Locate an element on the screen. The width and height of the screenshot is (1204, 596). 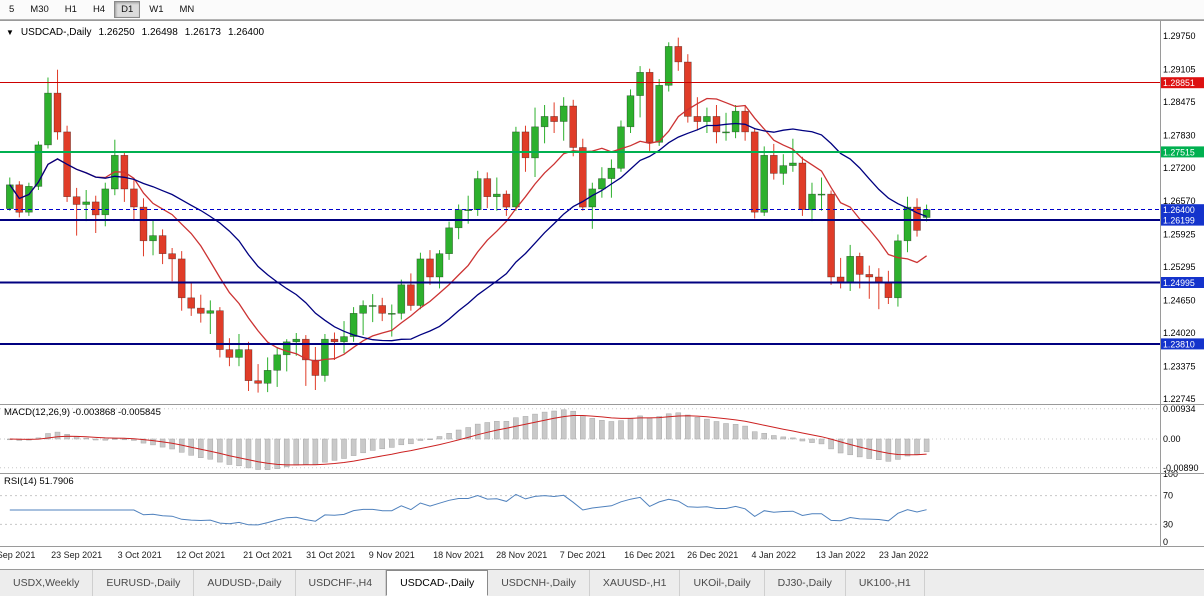
macd-signal-line is located at coordinates (468, 440).